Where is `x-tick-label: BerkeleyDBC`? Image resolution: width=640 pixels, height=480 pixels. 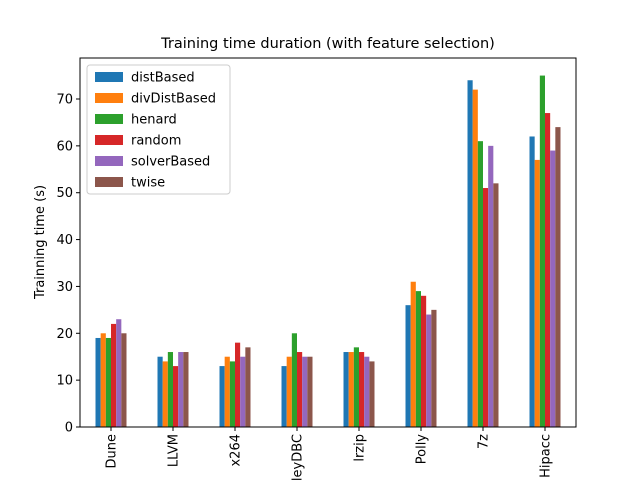
x-tick-label: BerkeleyDBC is located at coordinates (298, 457).